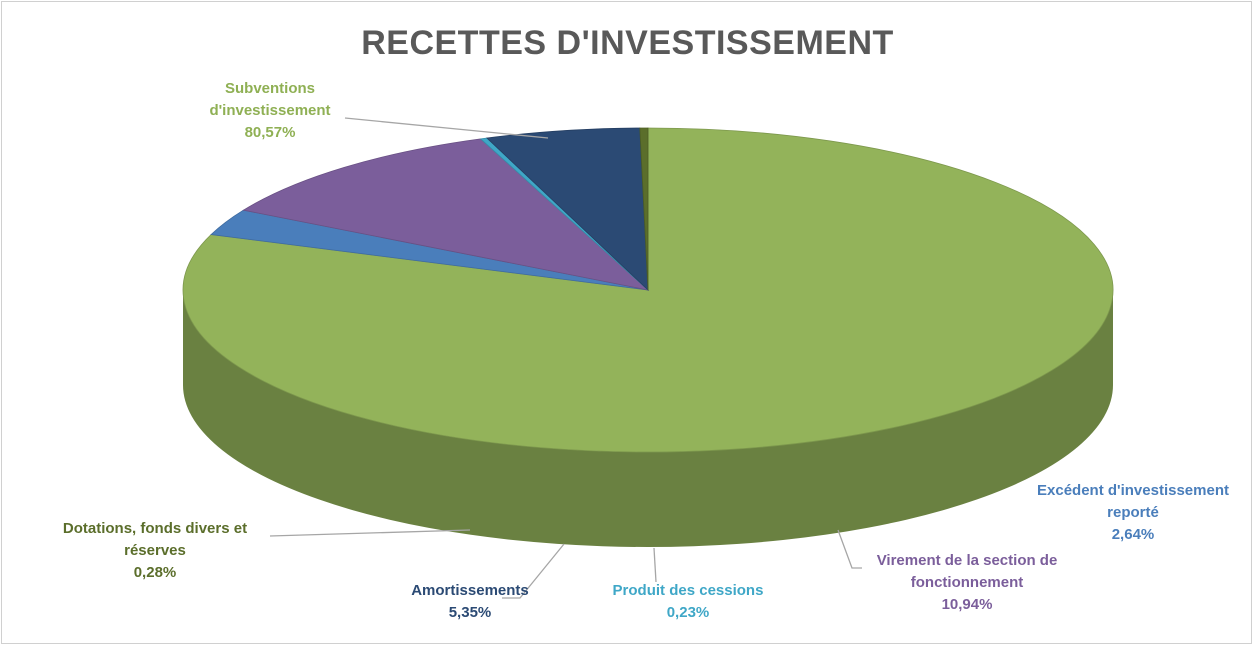 Image resolution: width=1255 pixels, height=647 pixels. Describe the element at coordinates (155, 572) in the screenshot. I see `data-label-value: 0,28%` at that location.